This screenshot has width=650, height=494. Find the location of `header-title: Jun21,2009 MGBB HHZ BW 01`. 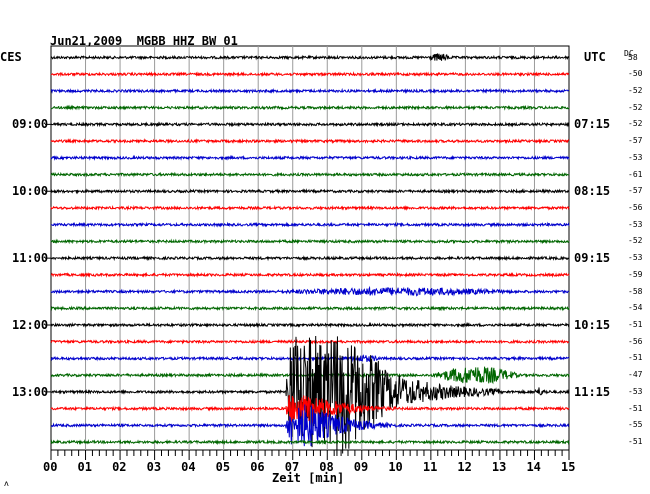

header-title: Jun21,2009 MGBB HHZ BW 01 is located at coordinates (144, 41).